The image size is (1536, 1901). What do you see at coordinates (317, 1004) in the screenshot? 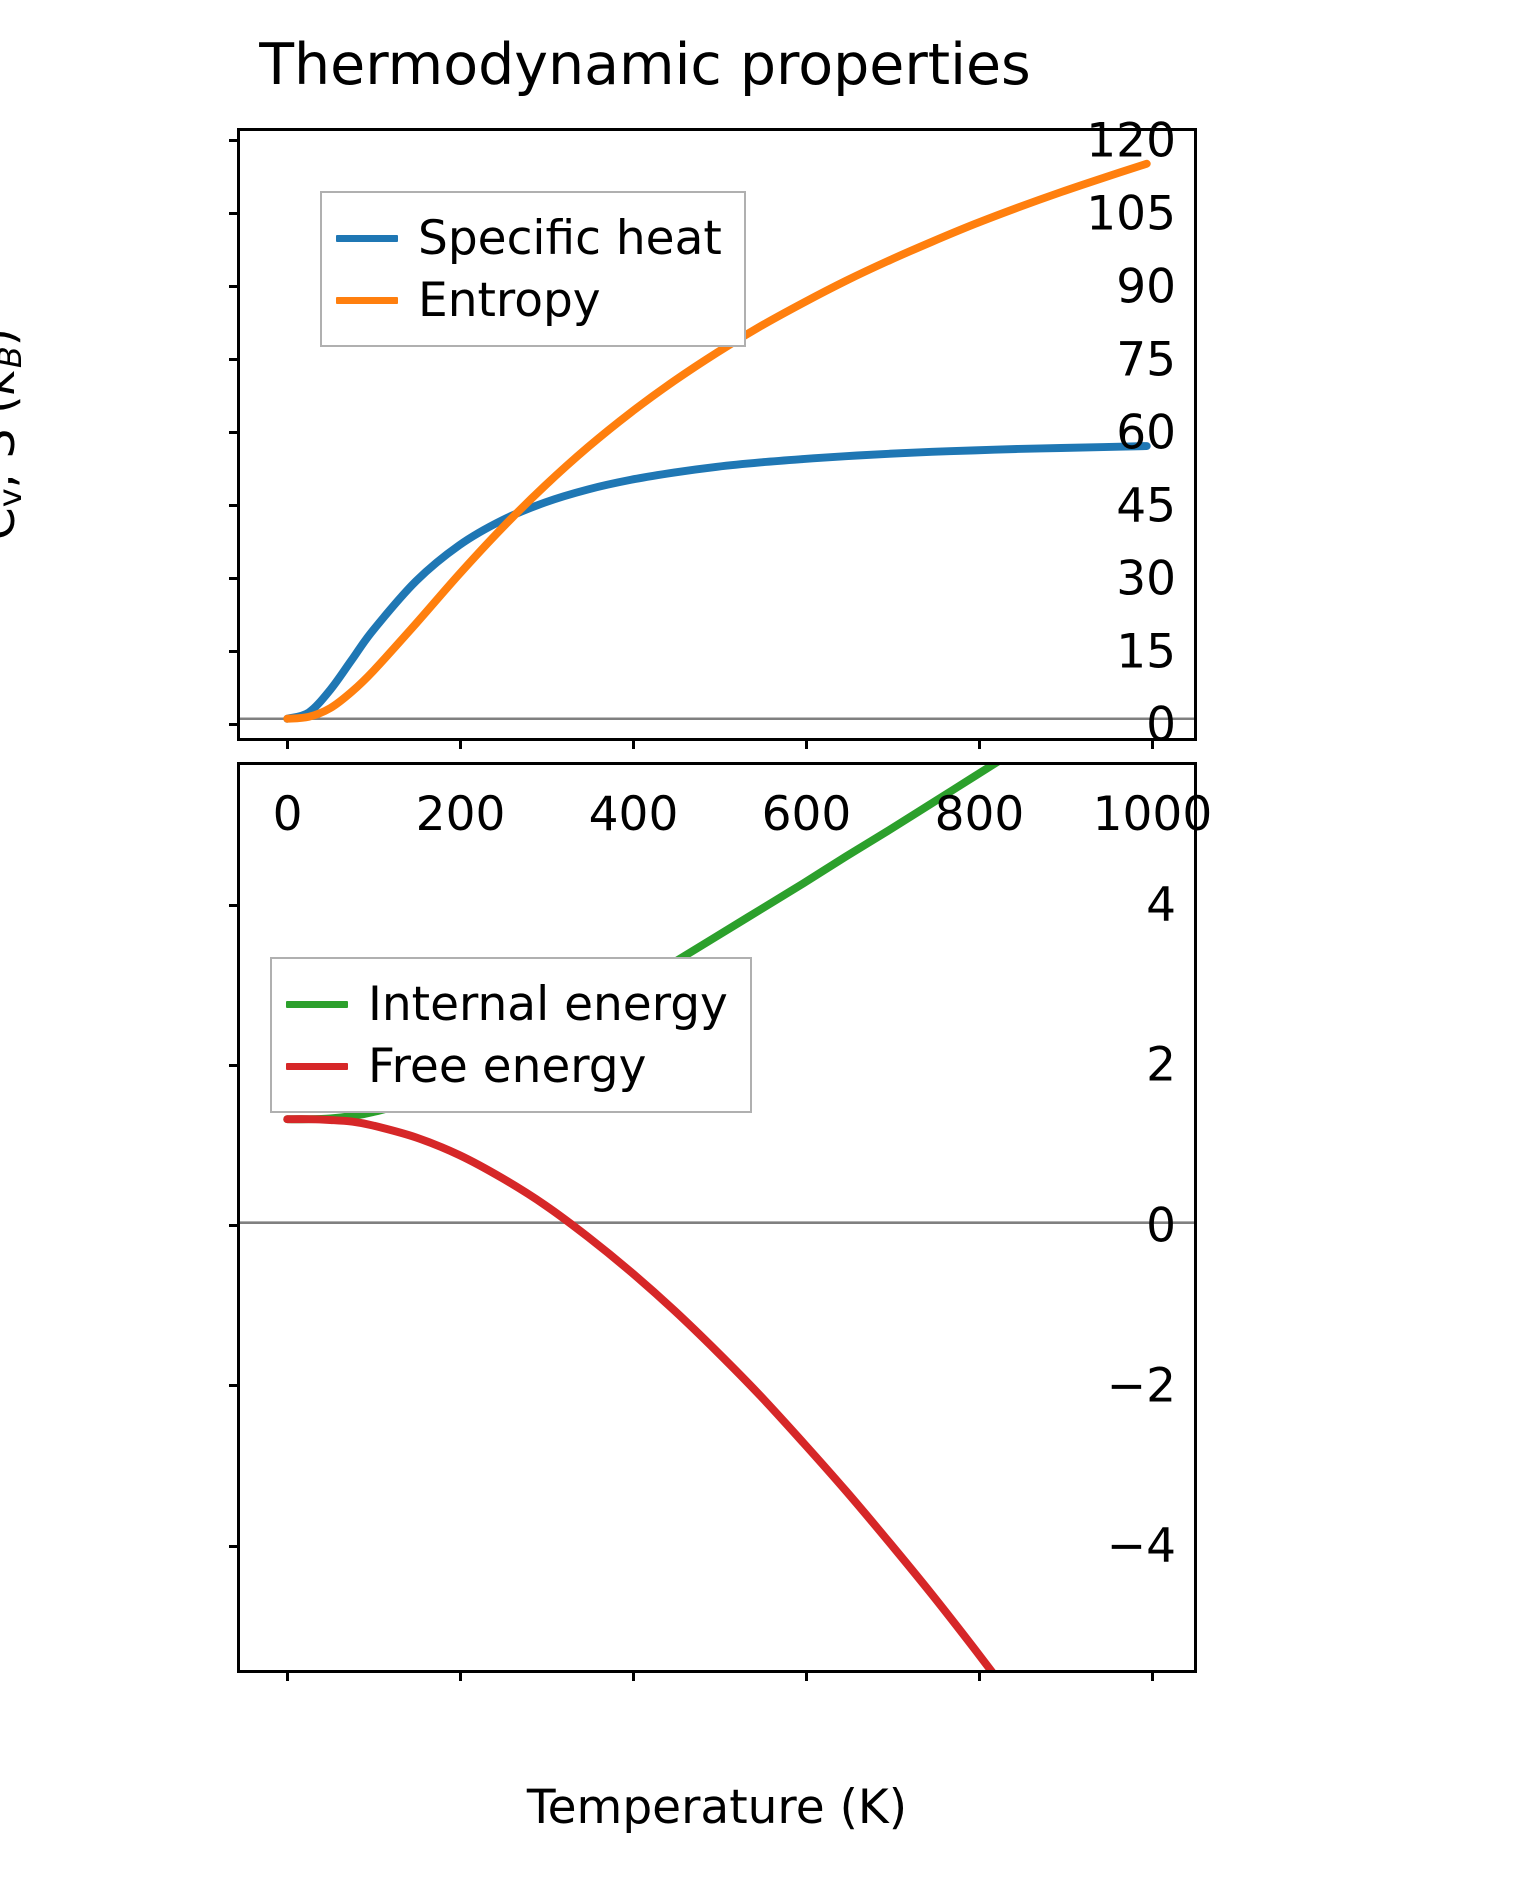
I see `legend-swatch-internal-energy` at bounding box center [317, 1004].